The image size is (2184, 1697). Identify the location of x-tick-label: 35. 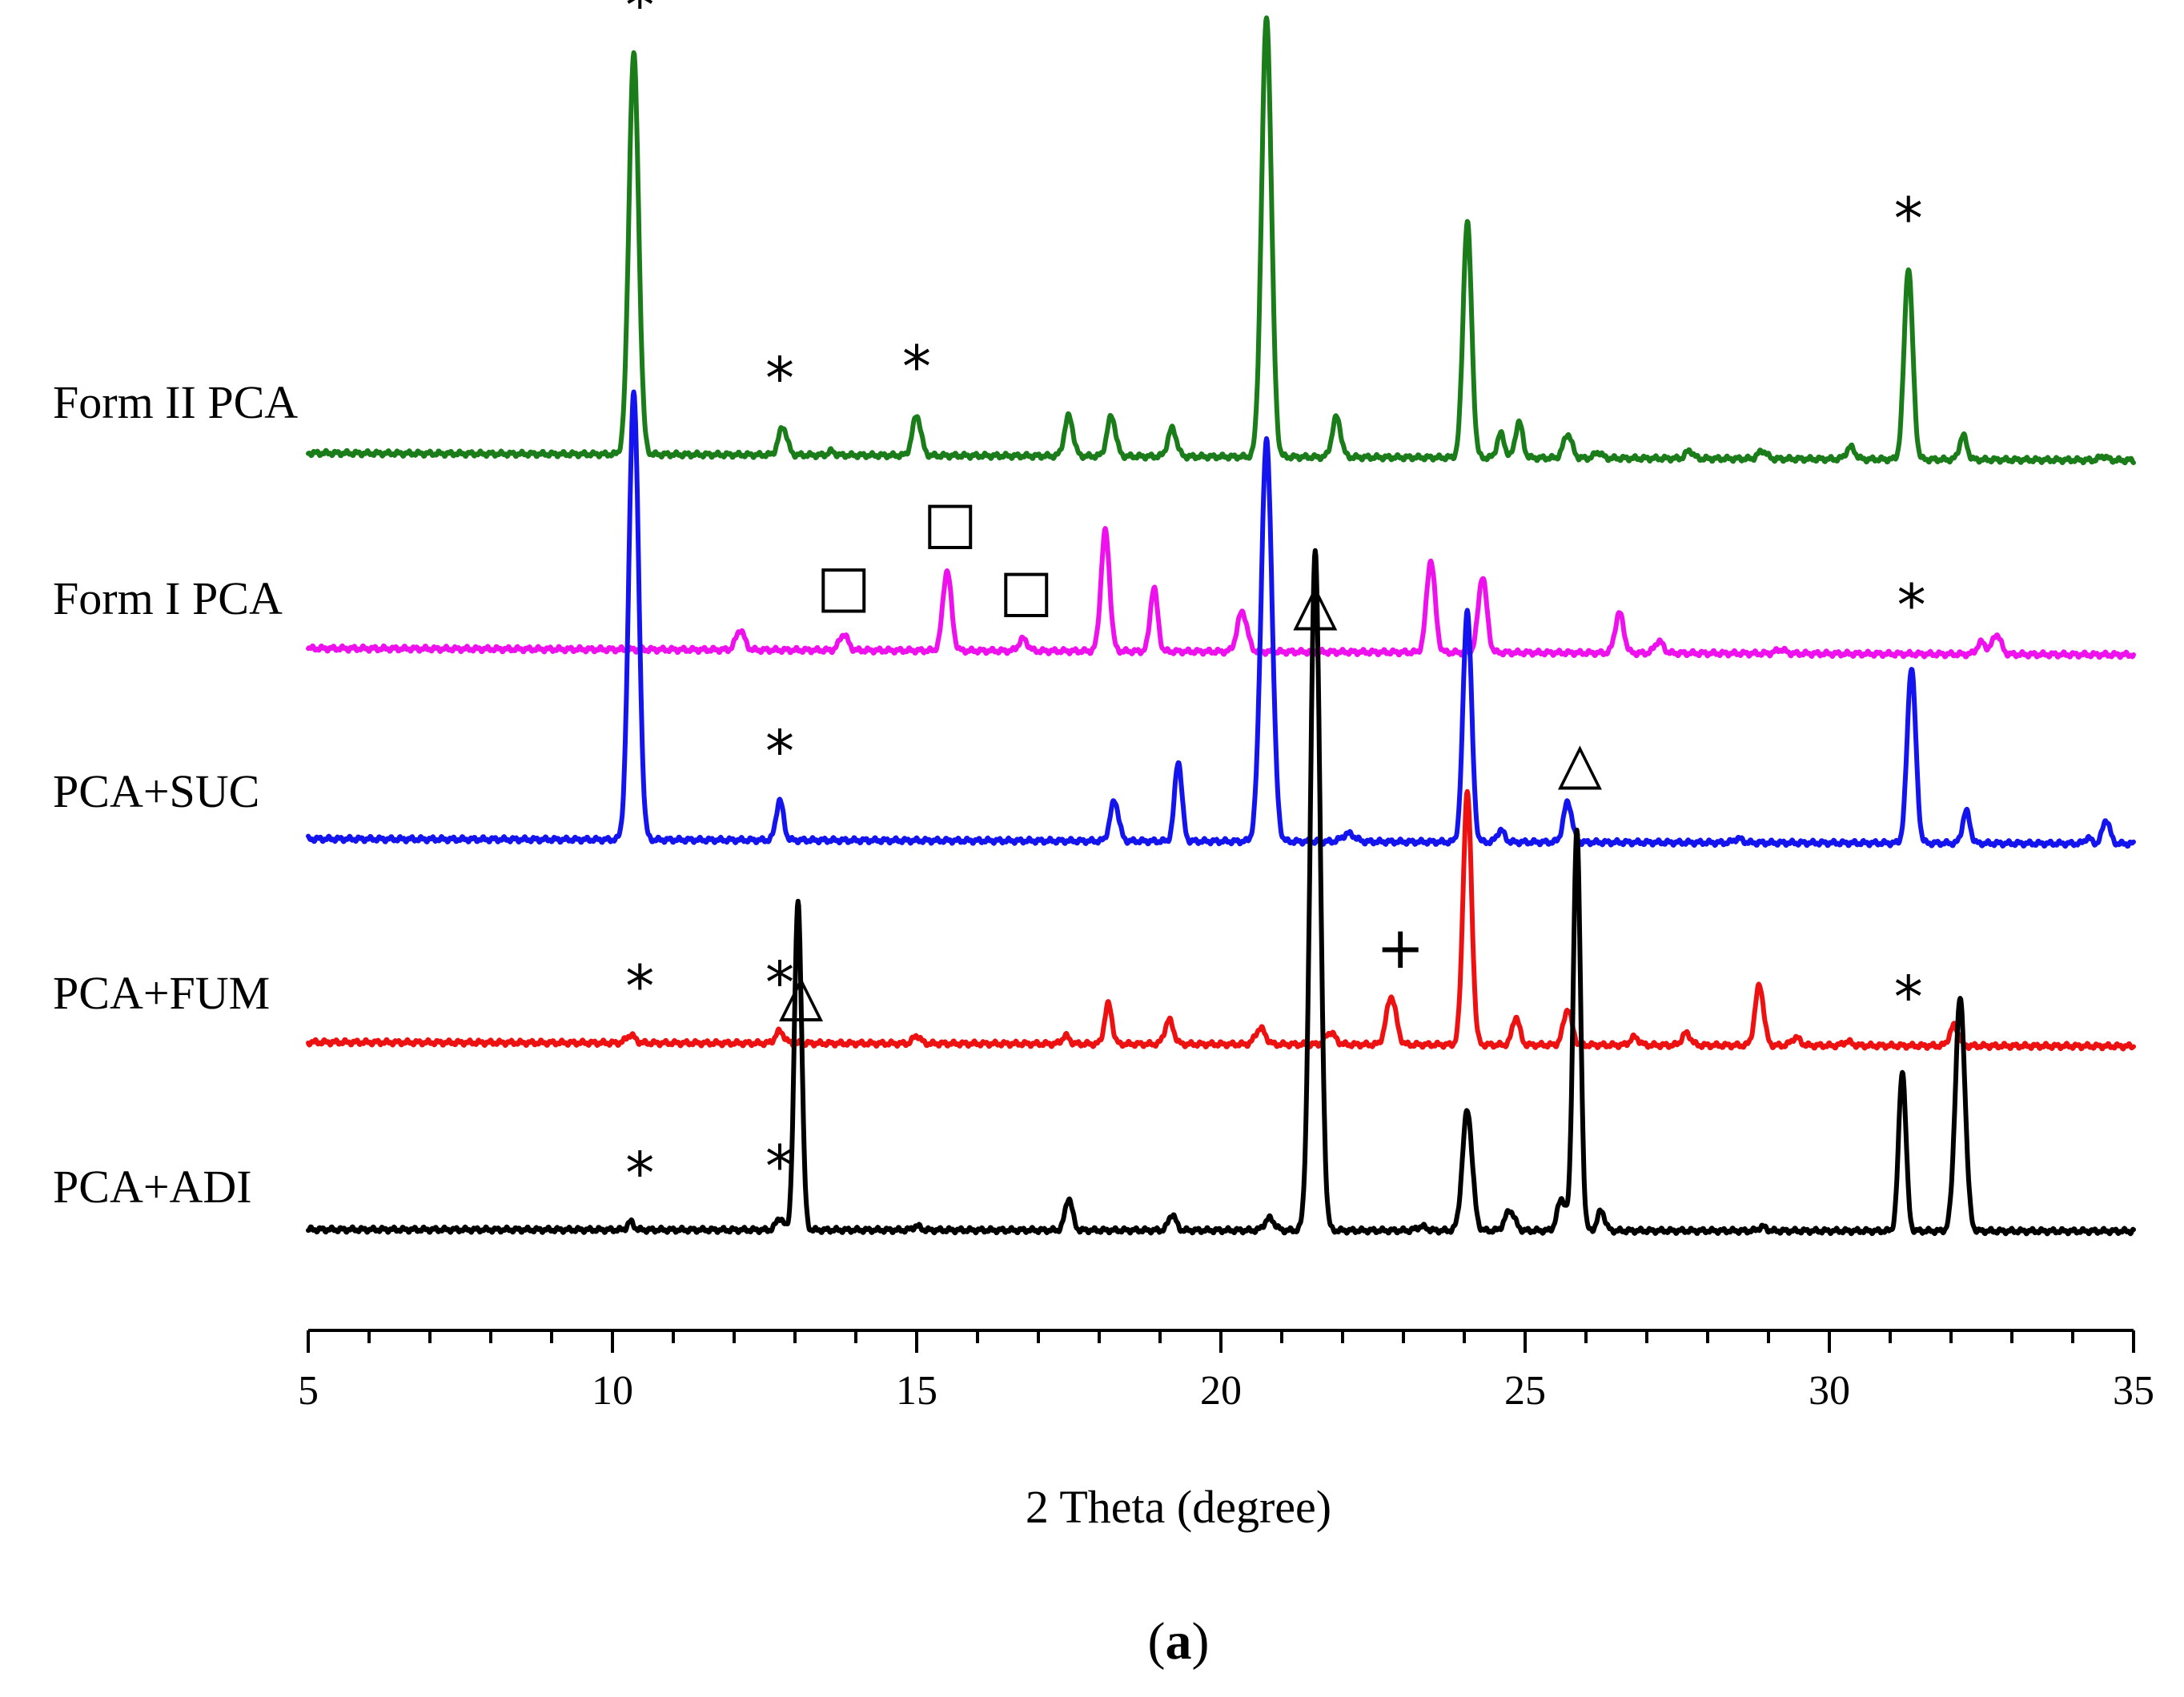
(2133, 1391).